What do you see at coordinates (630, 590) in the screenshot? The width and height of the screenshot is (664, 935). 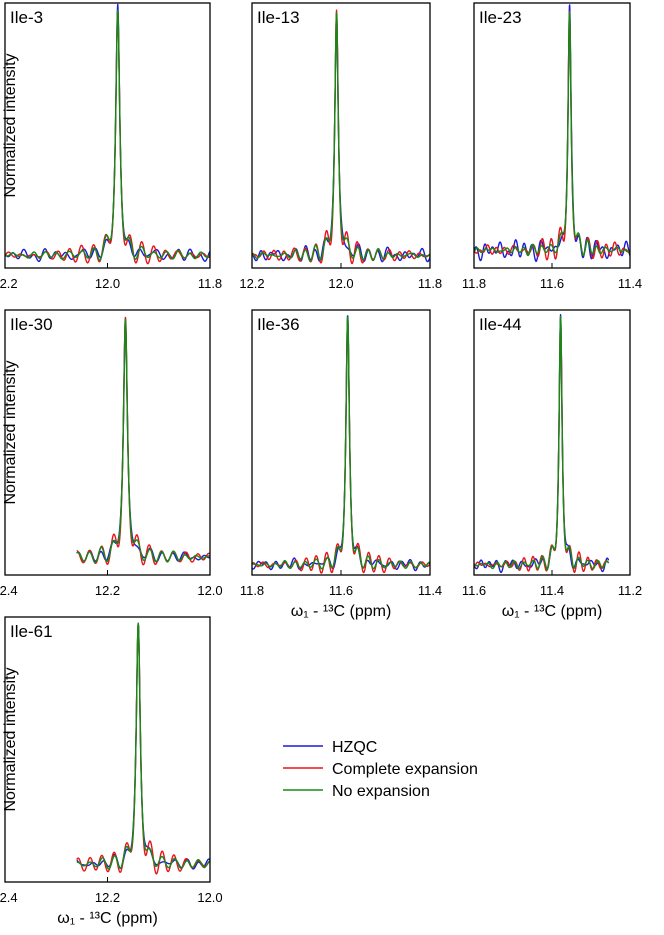 I see `x-tick-label: 11.2` at bounding box center [630, 590].